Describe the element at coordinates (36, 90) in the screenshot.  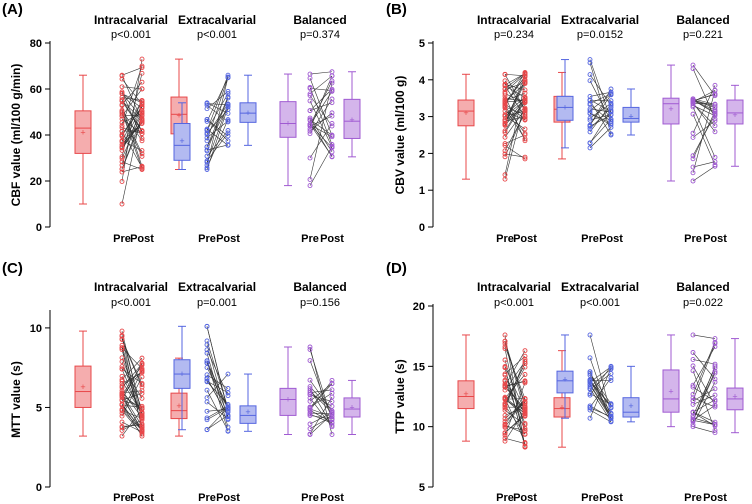
I see `y-tick-label: 60` at that location.